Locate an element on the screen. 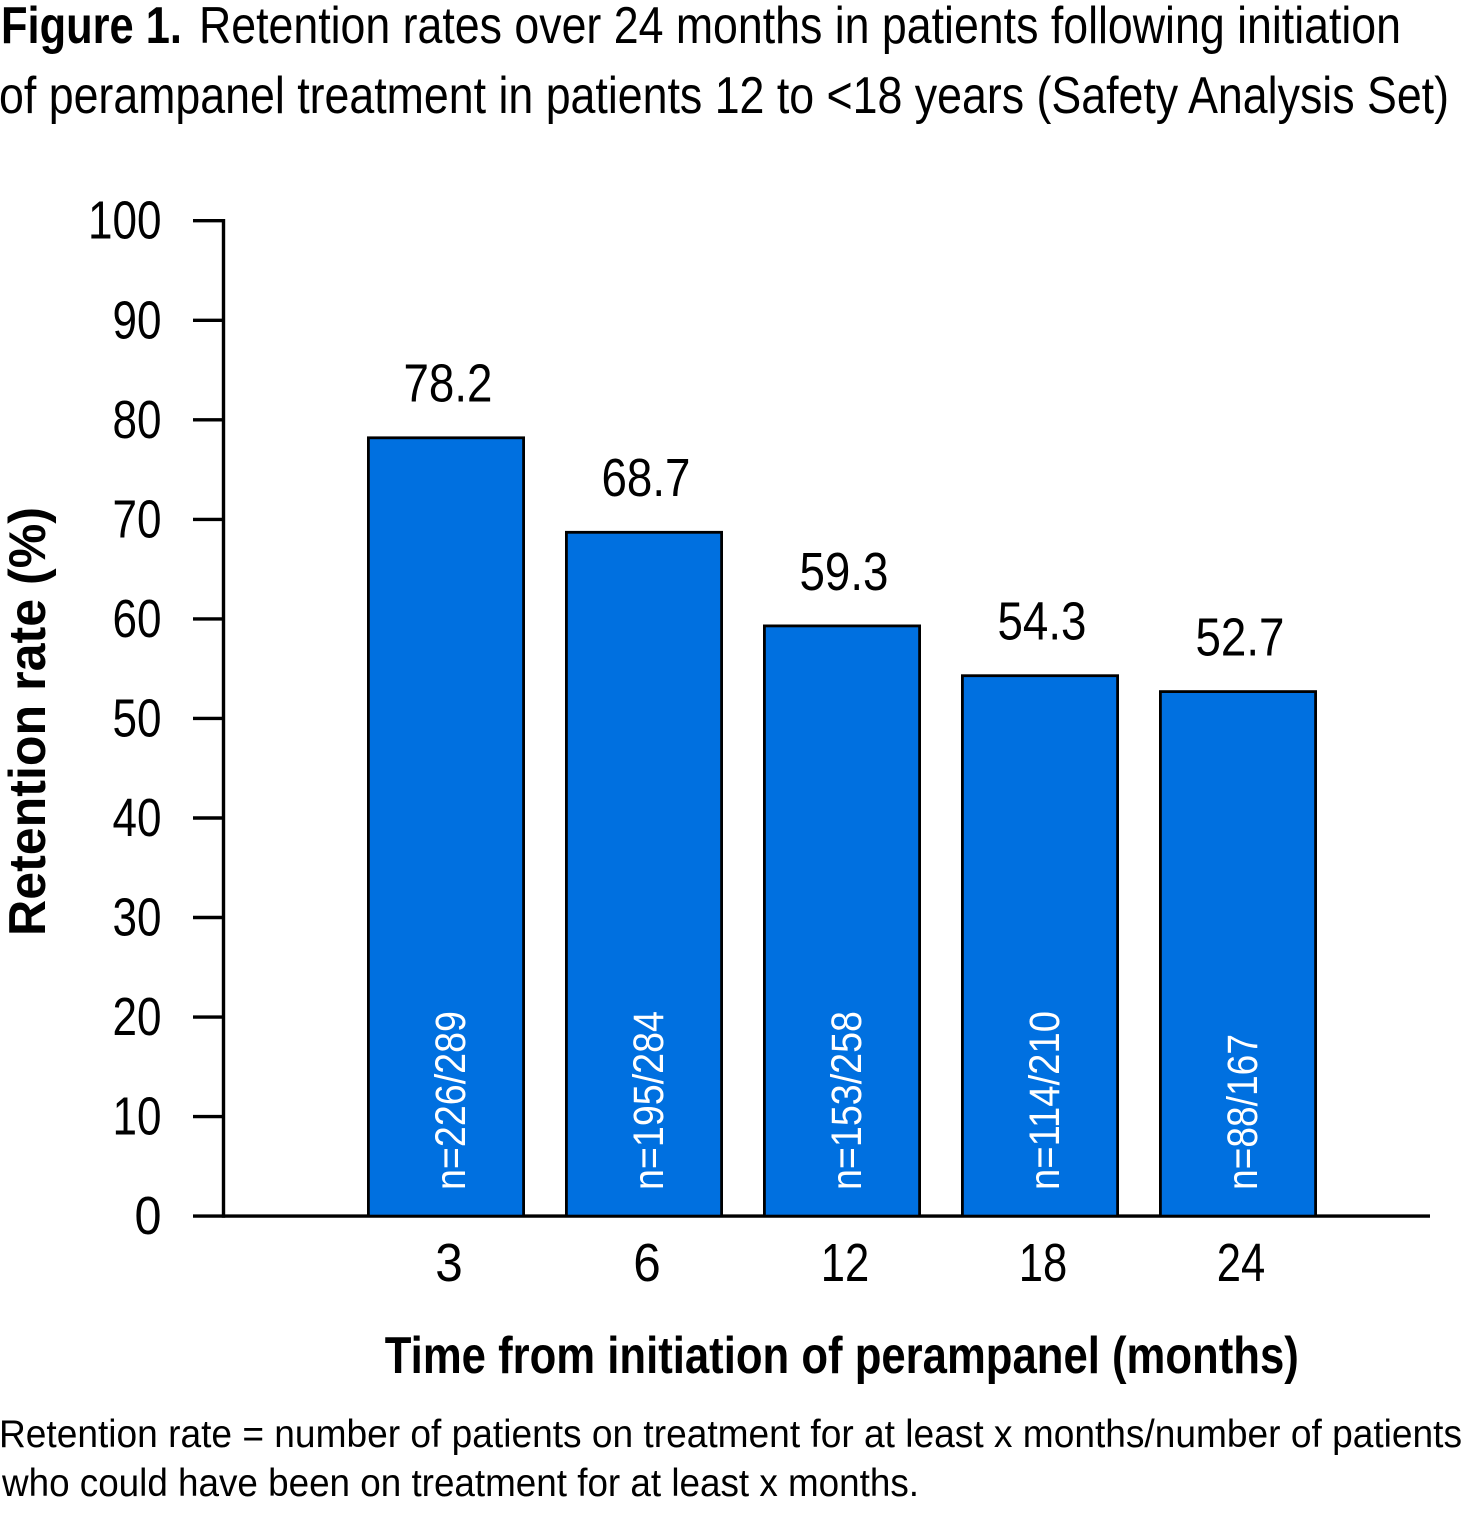  svg-text: 30 is located at coordinates (137, 918).